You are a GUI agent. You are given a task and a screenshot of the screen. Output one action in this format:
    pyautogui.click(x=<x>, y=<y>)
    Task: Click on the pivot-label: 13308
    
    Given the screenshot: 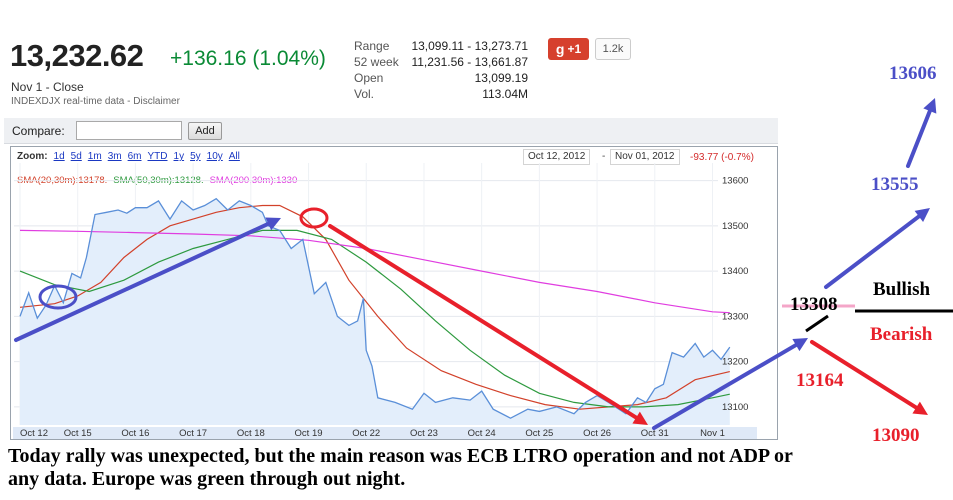 What is the action you would take?
    pyautogui.click(x=814, y=304)
    